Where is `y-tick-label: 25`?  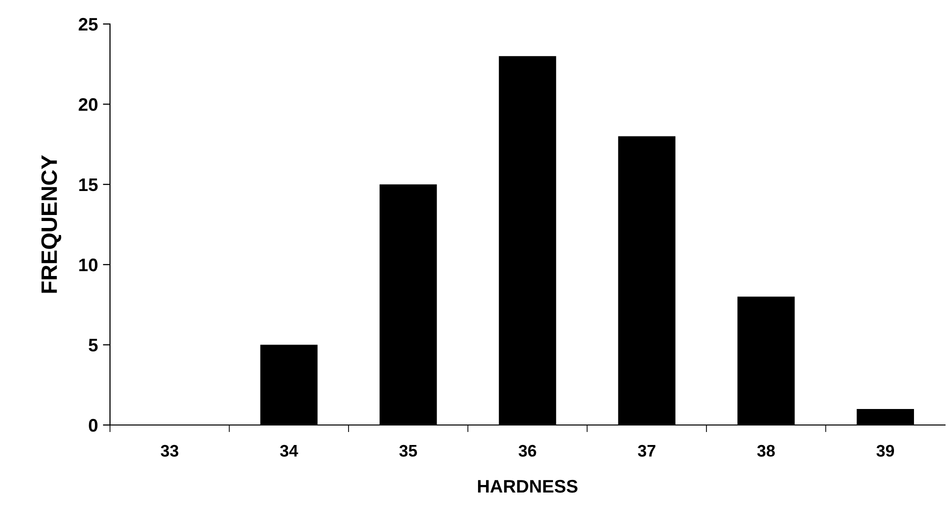
y-tick-label: 25 is located at coordinates (88, 24).